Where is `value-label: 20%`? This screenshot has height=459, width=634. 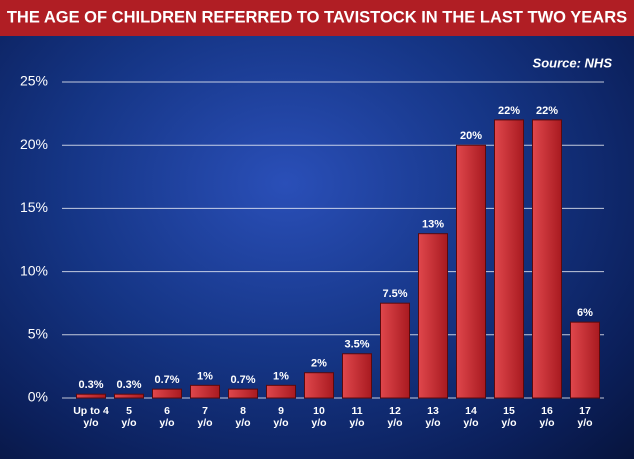 value-label: 20% is located at coordinates (471, 136).